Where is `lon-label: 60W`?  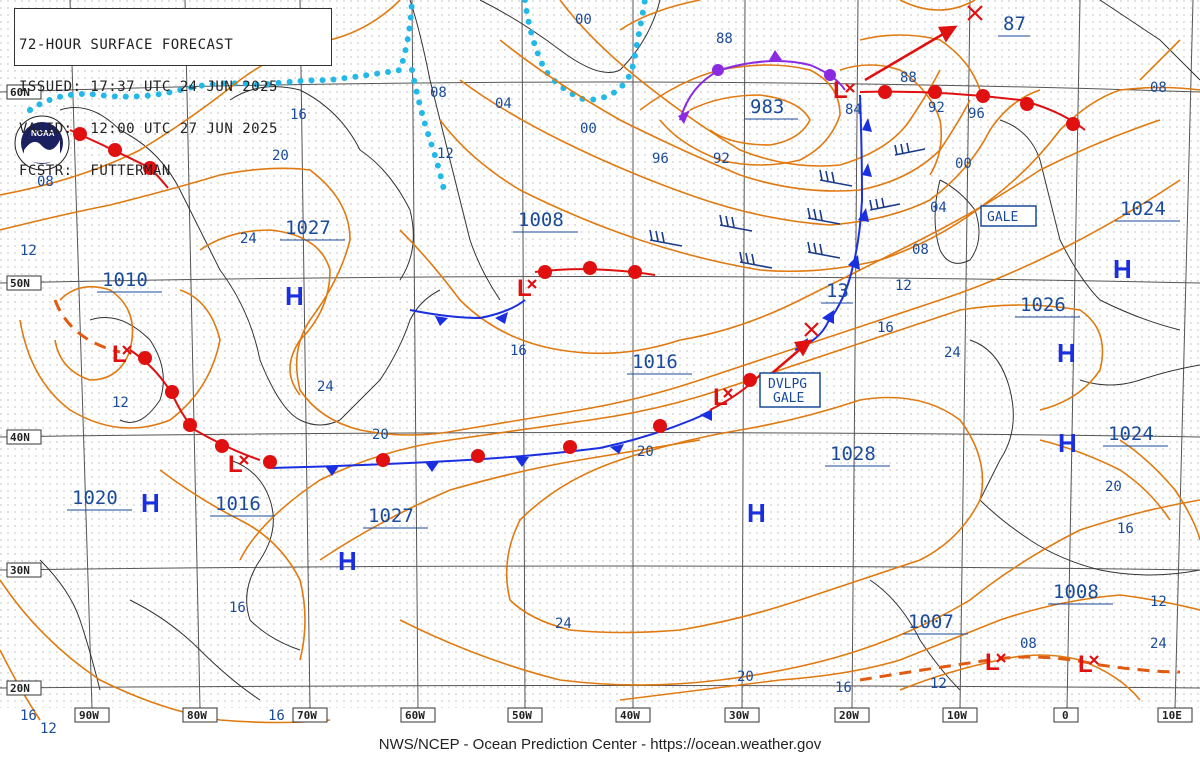
lon-label: 60W is located at coordinates (415, 715).